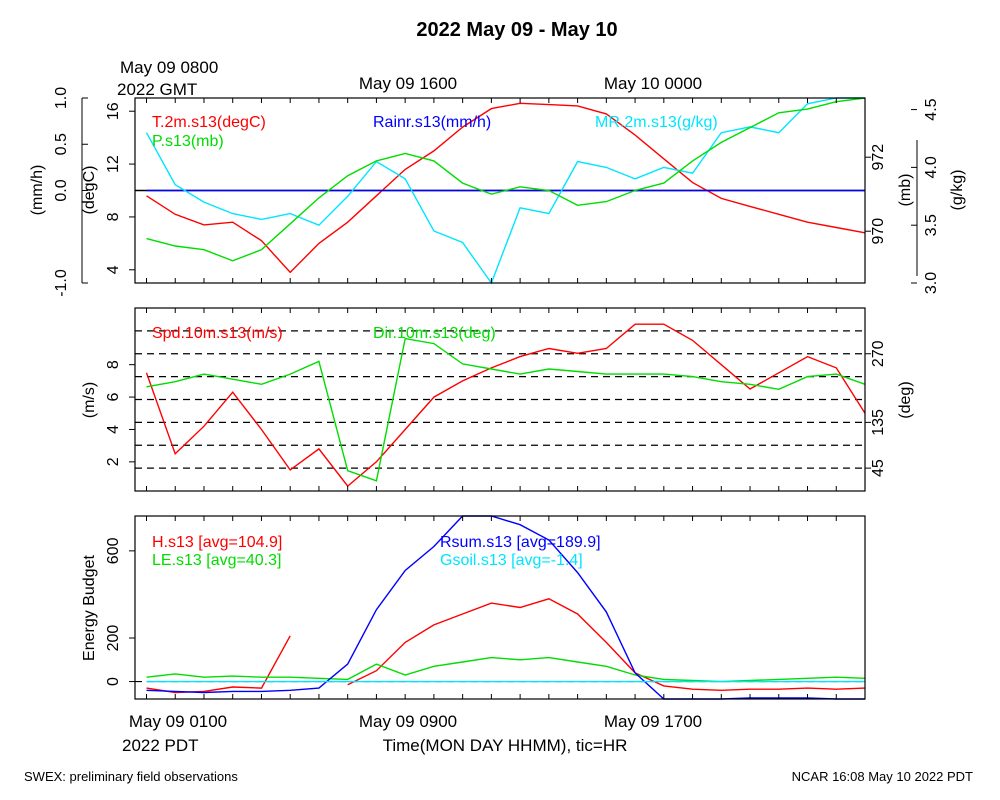 This screenshot has width=1000, height=800. What do you see at coordinates (169, 67) in the screenshot?
I see `gmt-start-label: May 09 0800` at bounding box center [169, 67].